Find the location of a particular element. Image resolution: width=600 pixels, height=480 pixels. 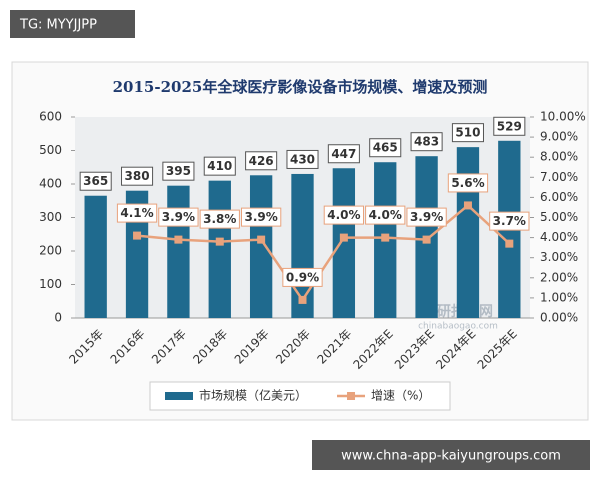

bar-label: 410 is located at coordinates (219, 166).